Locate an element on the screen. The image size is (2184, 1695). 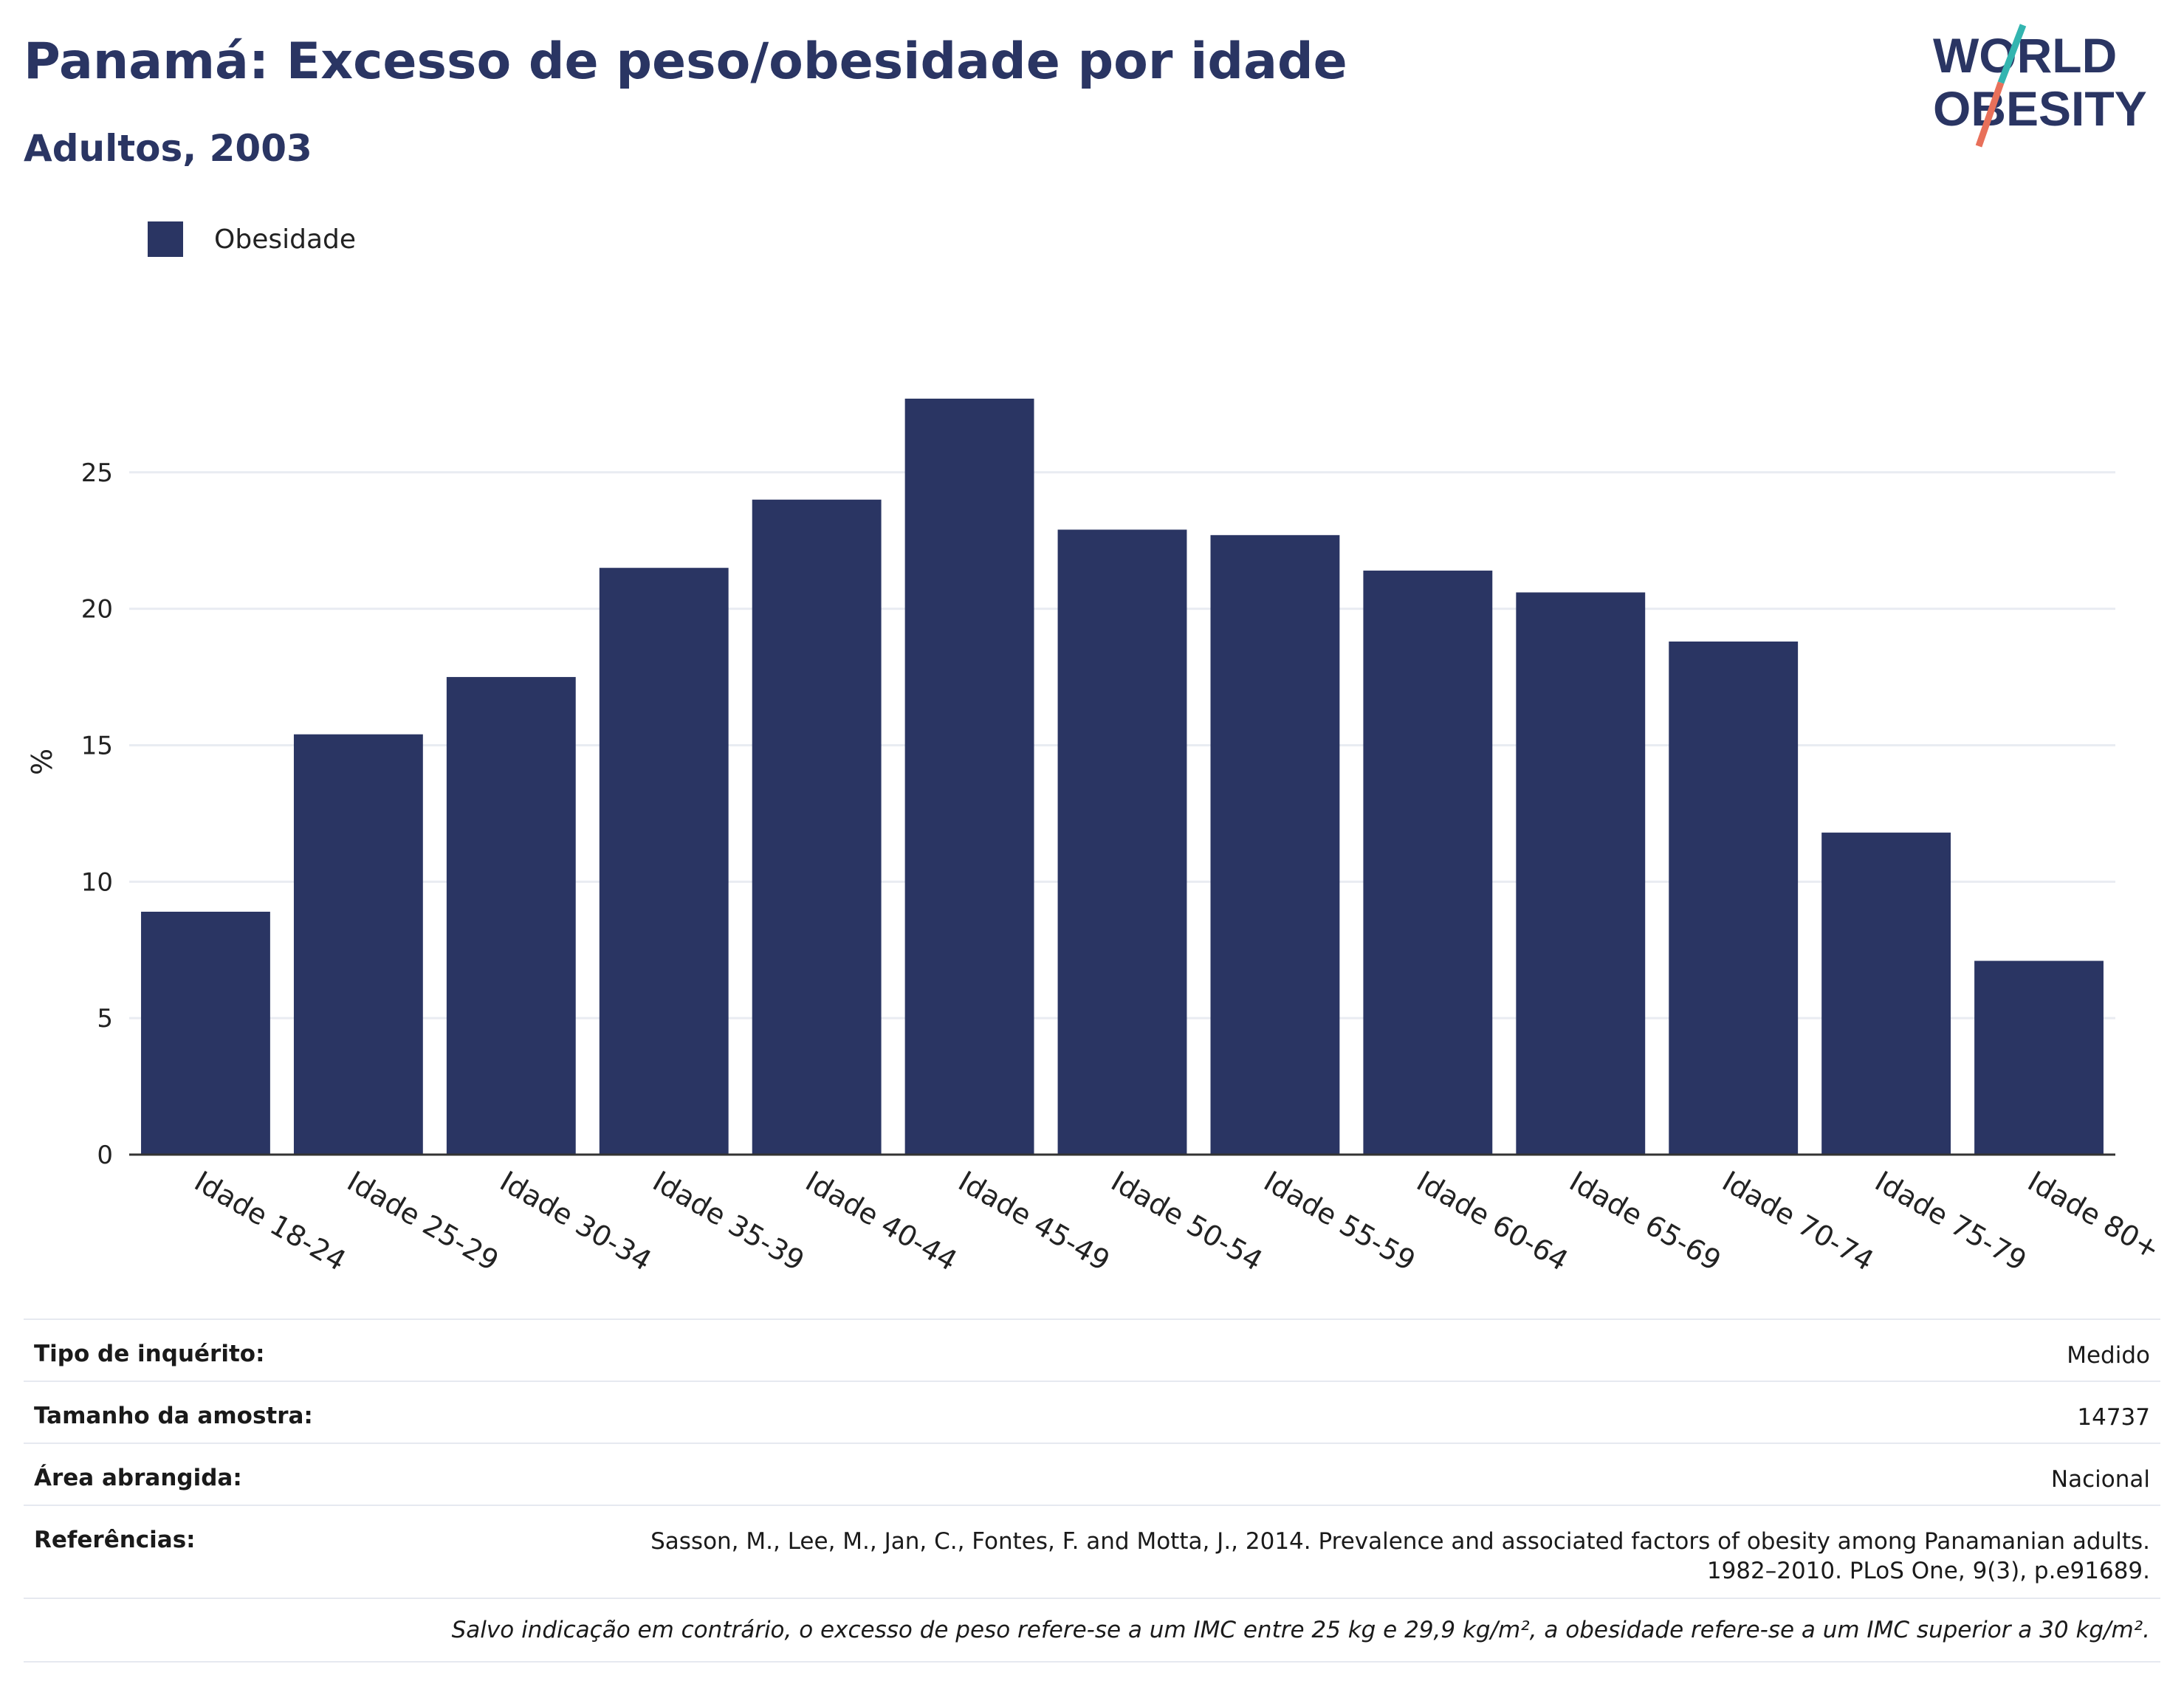
x-tick-label: Idade 80+ is located at coordinates (2094, 1215).